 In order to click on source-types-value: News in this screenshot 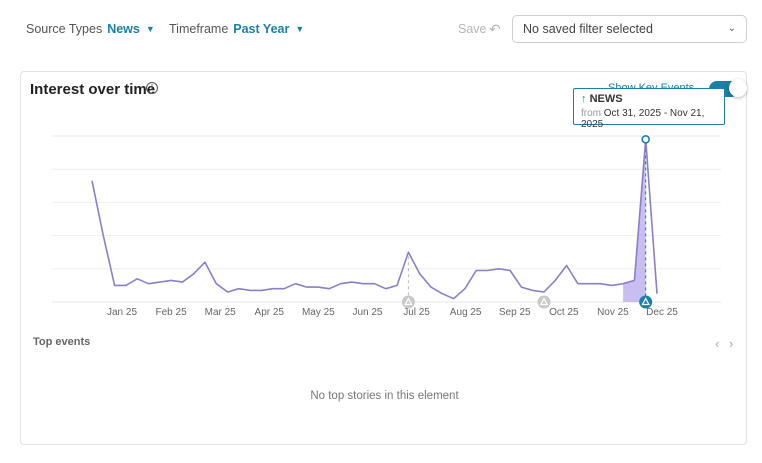, I will do `click(123, 29)`.